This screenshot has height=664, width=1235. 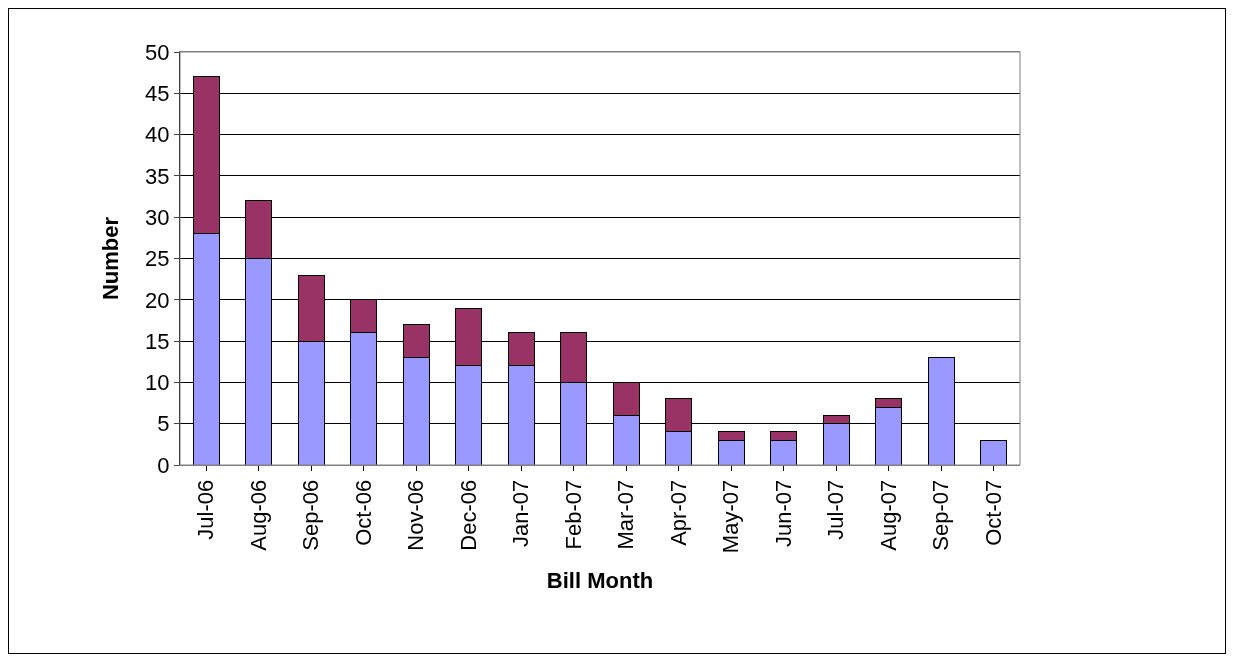 What do you see at coordinates (163, 465) in the screenshot?
I see `y-tick-label: 0` at bounding box center [163, 465].